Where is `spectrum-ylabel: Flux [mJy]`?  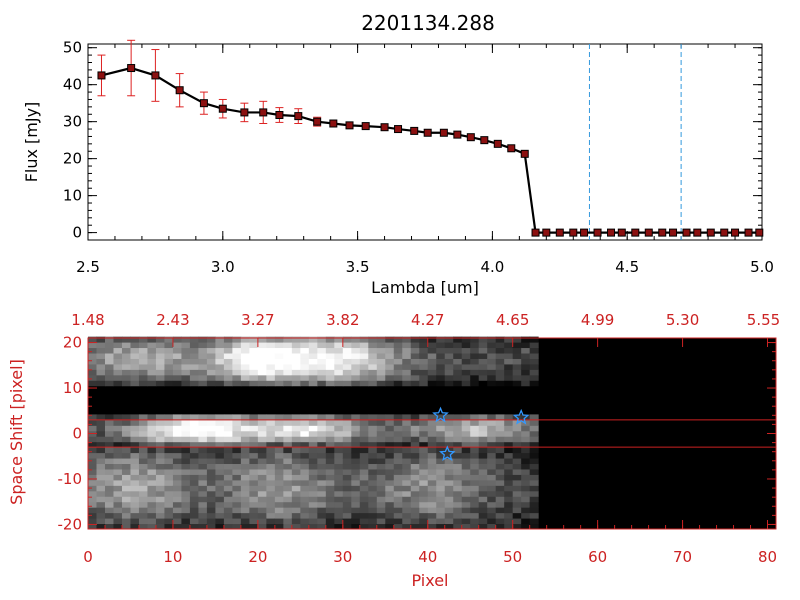
spectrum-ylabel: Flux [mJy] is located at coordinates (31, 142).